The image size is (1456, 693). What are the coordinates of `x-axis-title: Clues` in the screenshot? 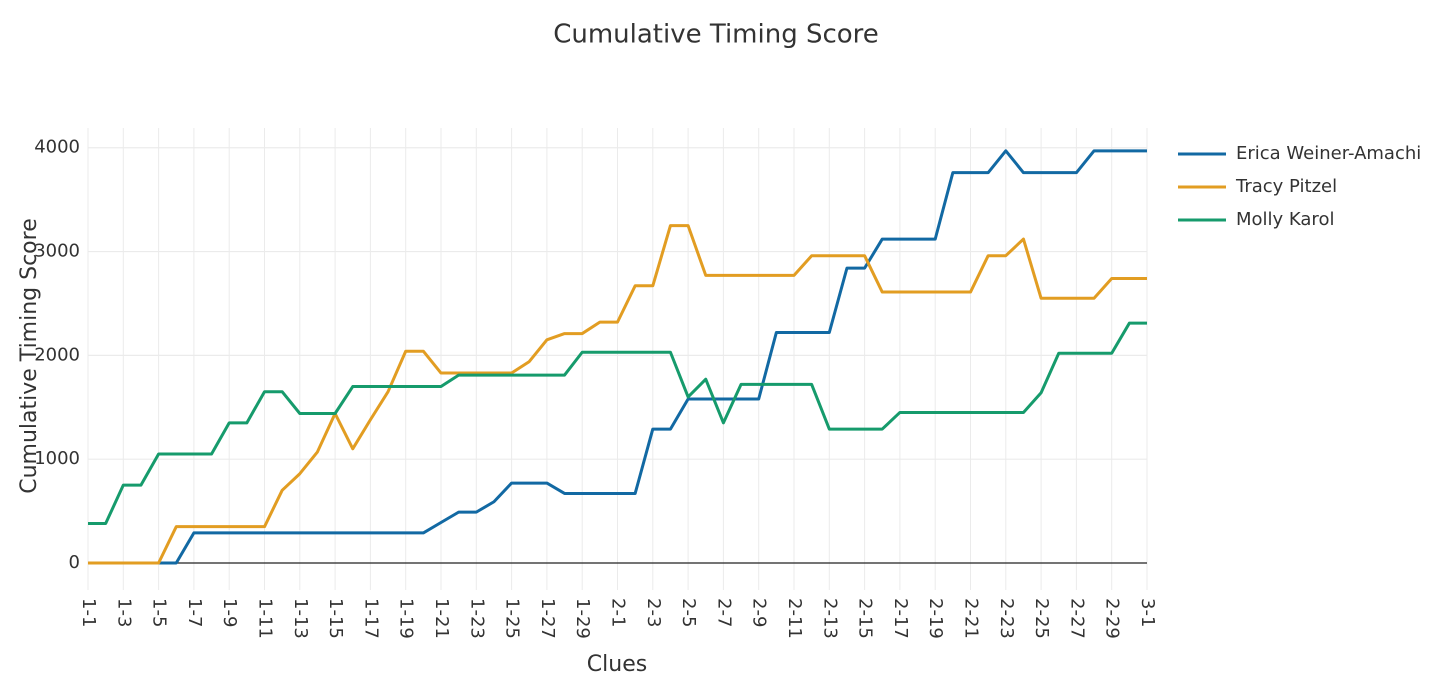 It's located at (617, 664).